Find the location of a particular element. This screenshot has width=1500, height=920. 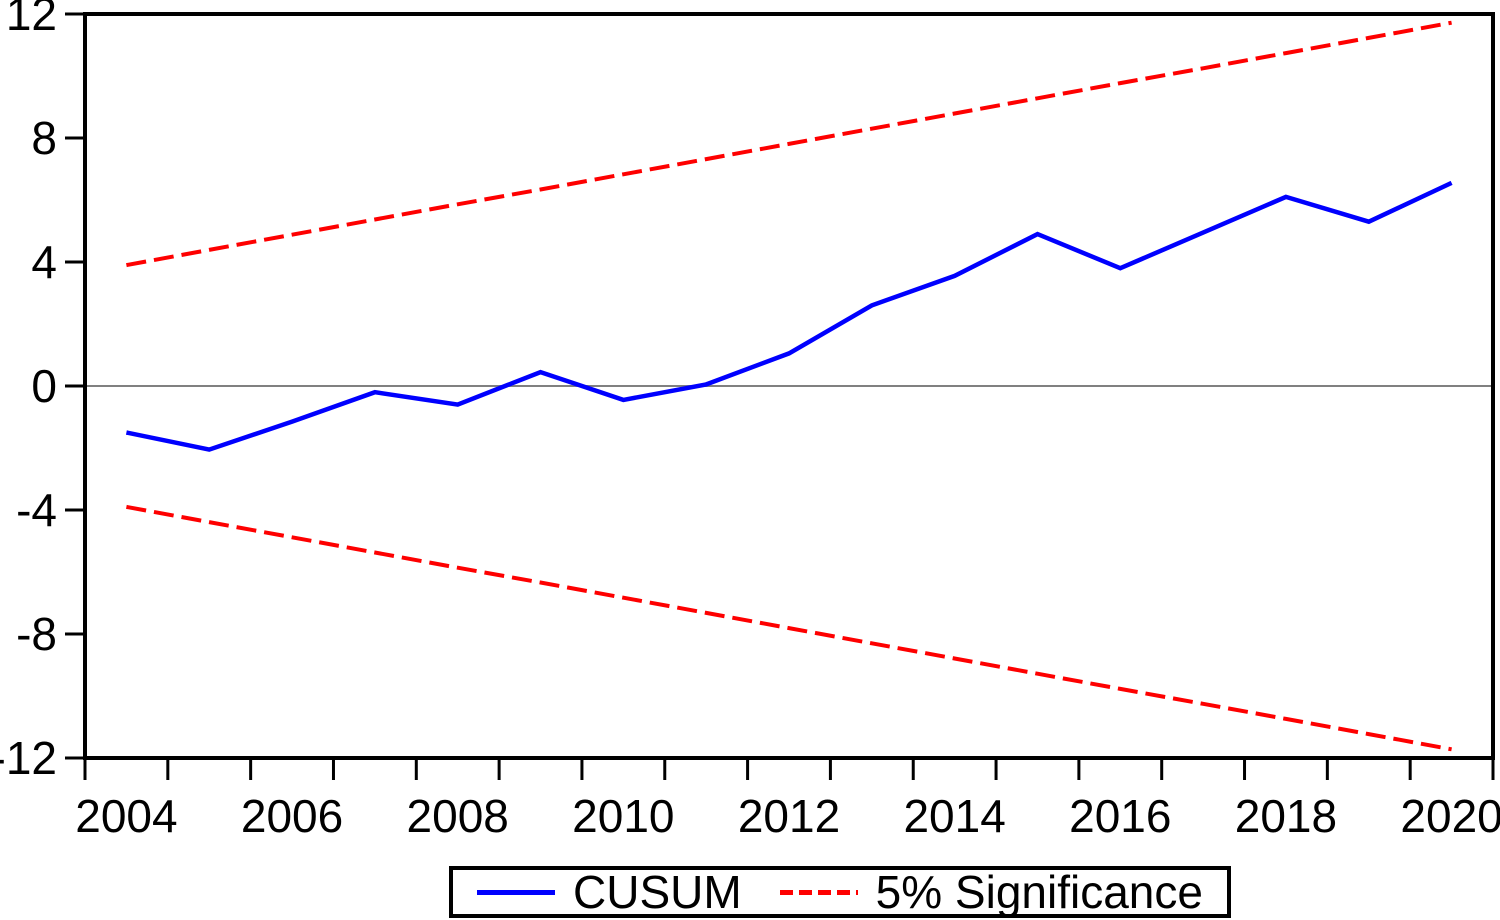

legend-label-significance: 5% Significance is located at coordinates (1039, 892).